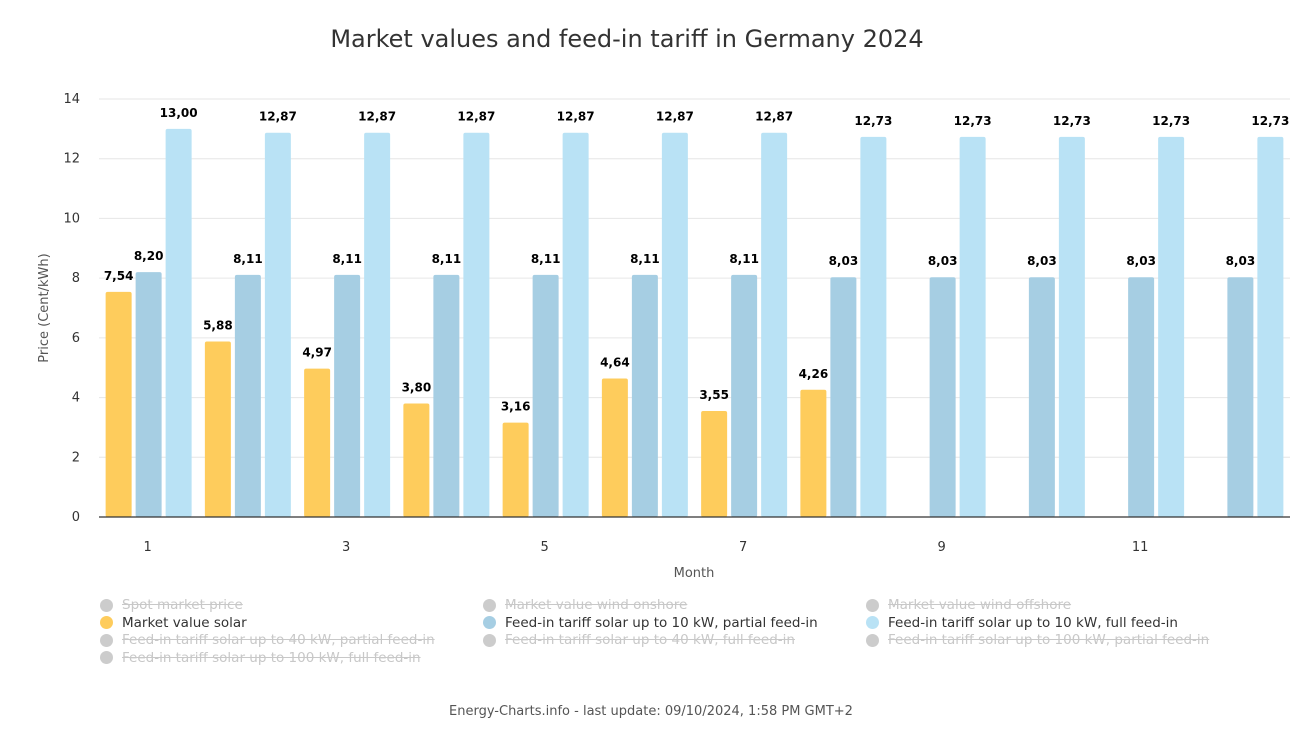 This screenshot has width=1302, height=732. I want to click on legend-label: Market value wind onshore, so click(596, 605).